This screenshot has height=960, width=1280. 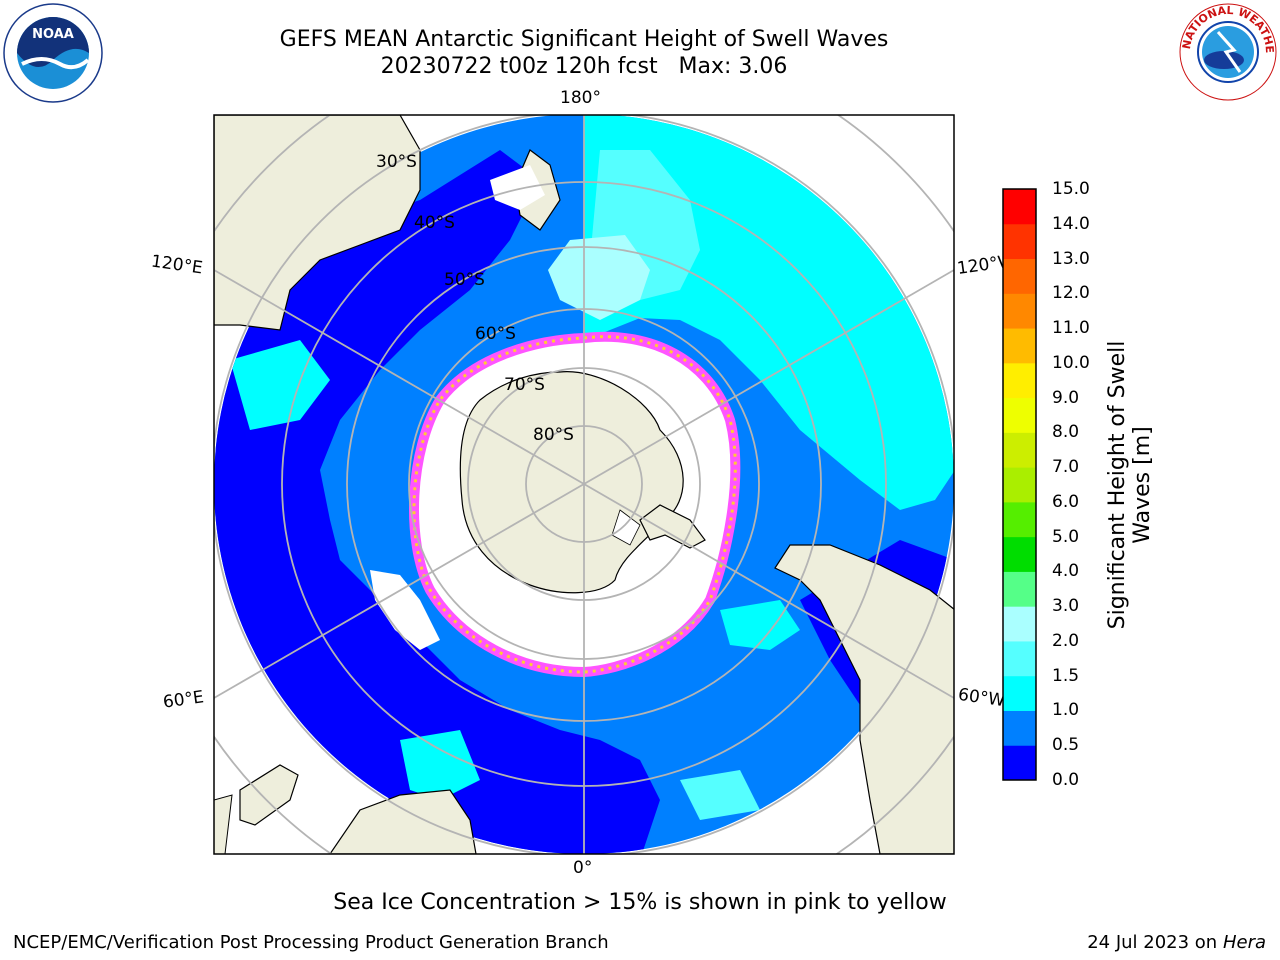 I want to click on colorbar-tick-label: 6.0, so click(x=1066, y=501).